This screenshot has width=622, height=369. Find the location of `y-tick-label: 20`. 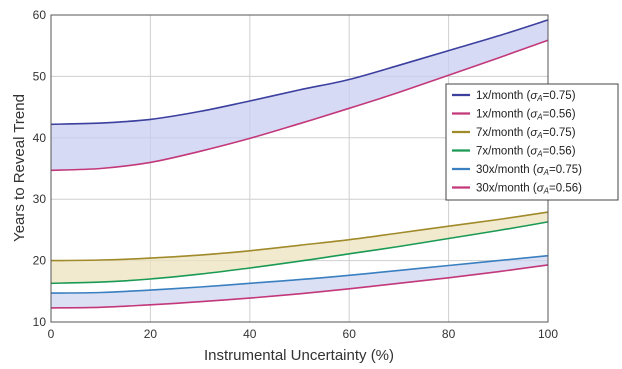

y-tick-label: 20 is located at coordinates (40, 261).